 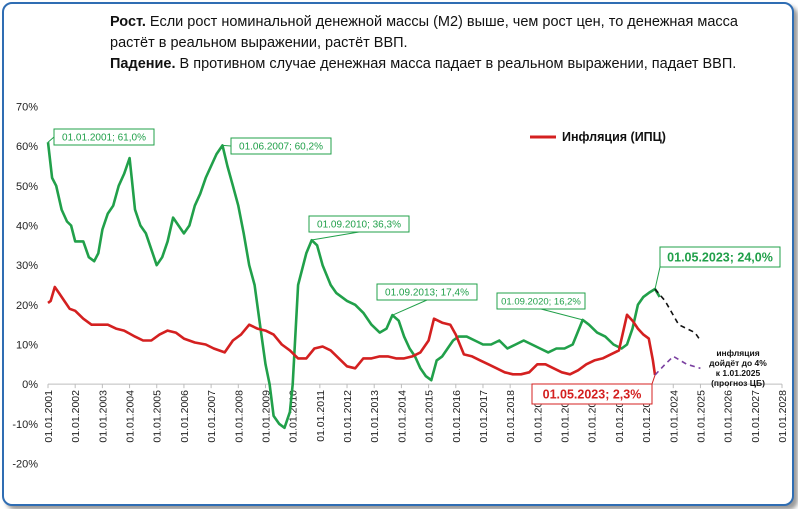 What do you see at coordinates (143, 64) in the screenshot?
I see `fall-label: Падение.` at bounding box center [143, 64].